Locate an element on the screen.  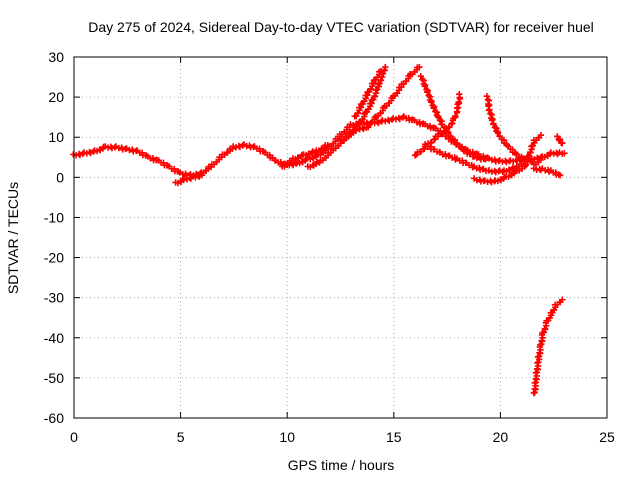
y-tick-label: -50 is located at coordinates (54, 378).